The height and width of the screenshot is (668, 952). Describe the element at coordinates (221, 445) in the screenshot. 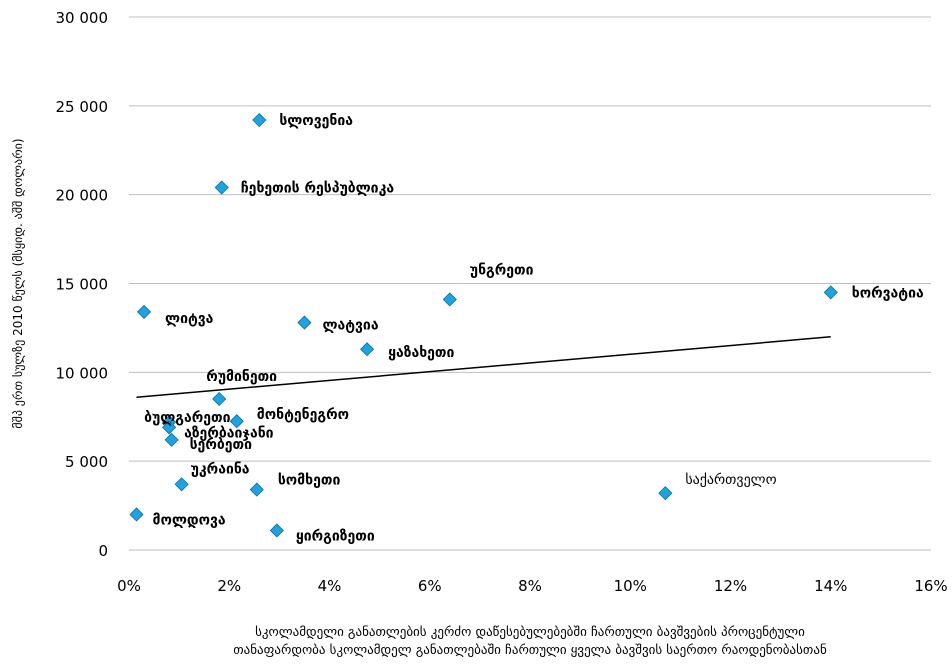

I see `point-label: სერბეთი` at that location.